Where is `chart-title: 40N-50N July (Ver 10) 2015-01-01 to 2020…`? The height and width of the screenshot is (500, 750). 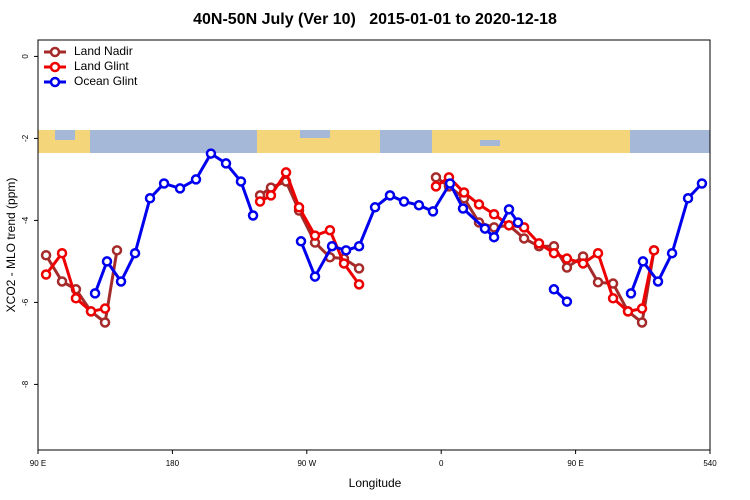
chart-title: 40N-50N July (Ver 10) 2015-01-01 to 2020… is located at coordinates (375, 19).